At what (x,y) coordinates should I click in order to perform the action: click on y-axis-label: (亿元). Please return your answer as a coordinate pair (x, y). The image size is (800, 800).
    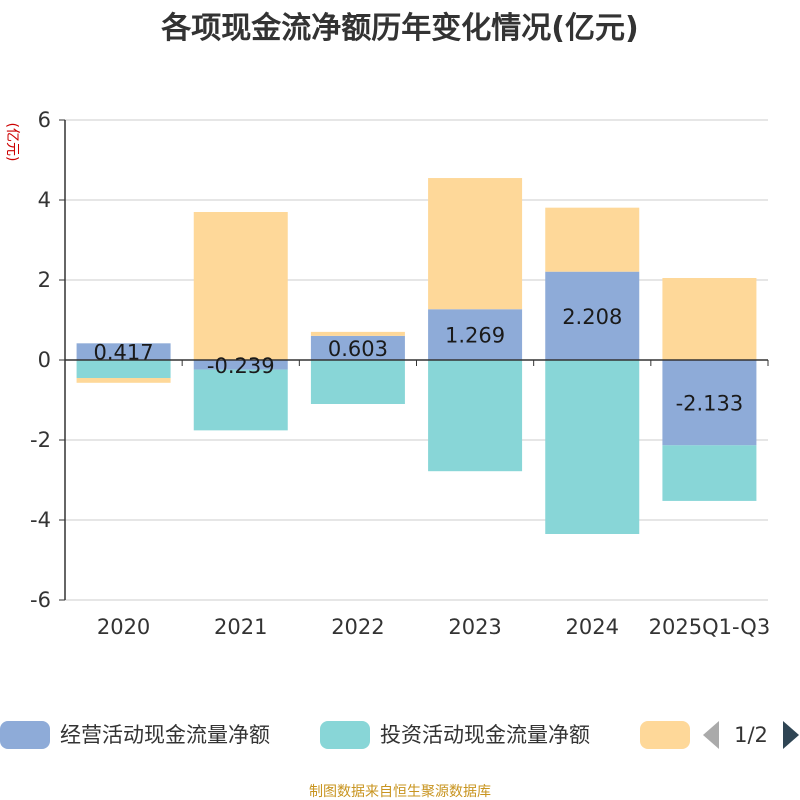
    Looking at the image, I should click on (12, 142).